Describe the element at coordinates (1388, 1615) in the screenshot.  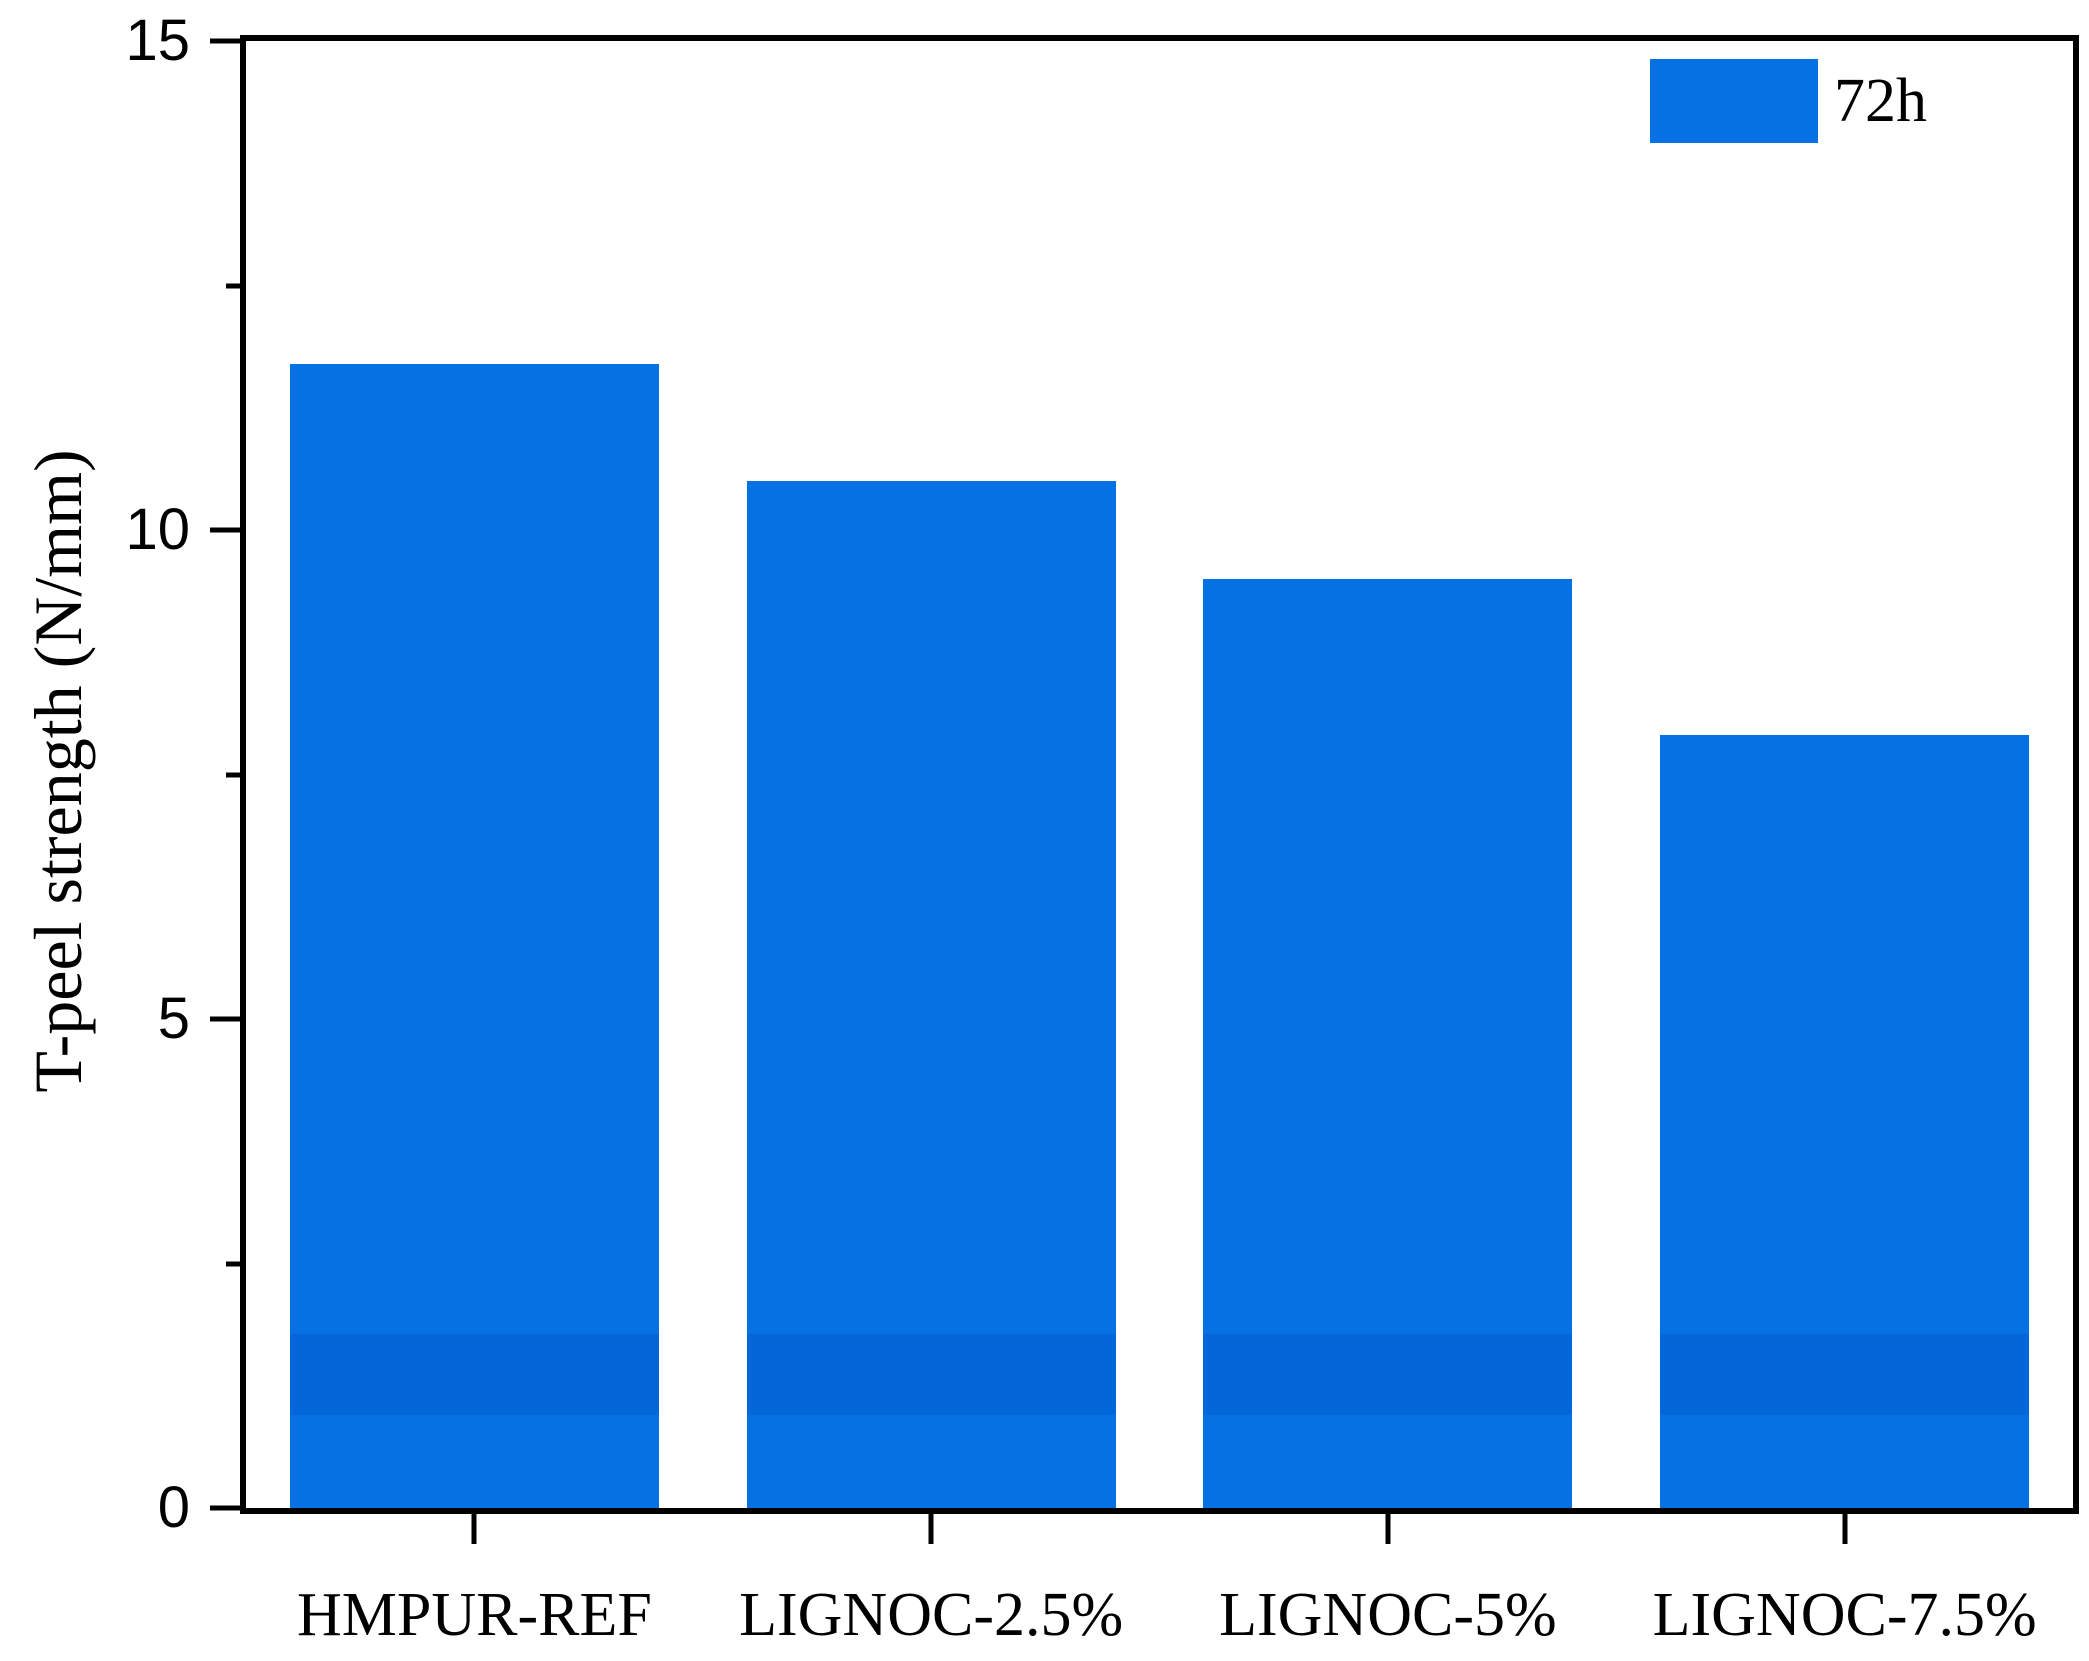
I see `x-category-label: LIGNOC-5%` at that location.